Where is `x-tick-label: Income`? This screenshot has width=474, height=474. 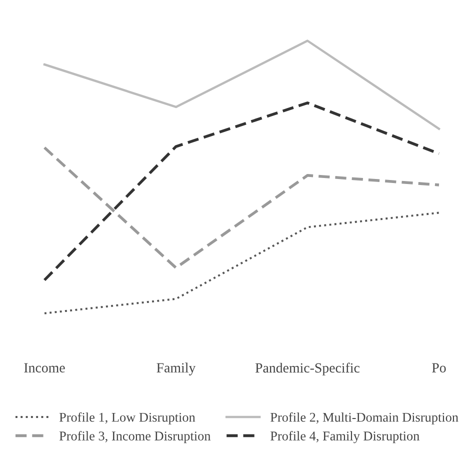 x-tick-label: Income is located at coordinates (44, 367).